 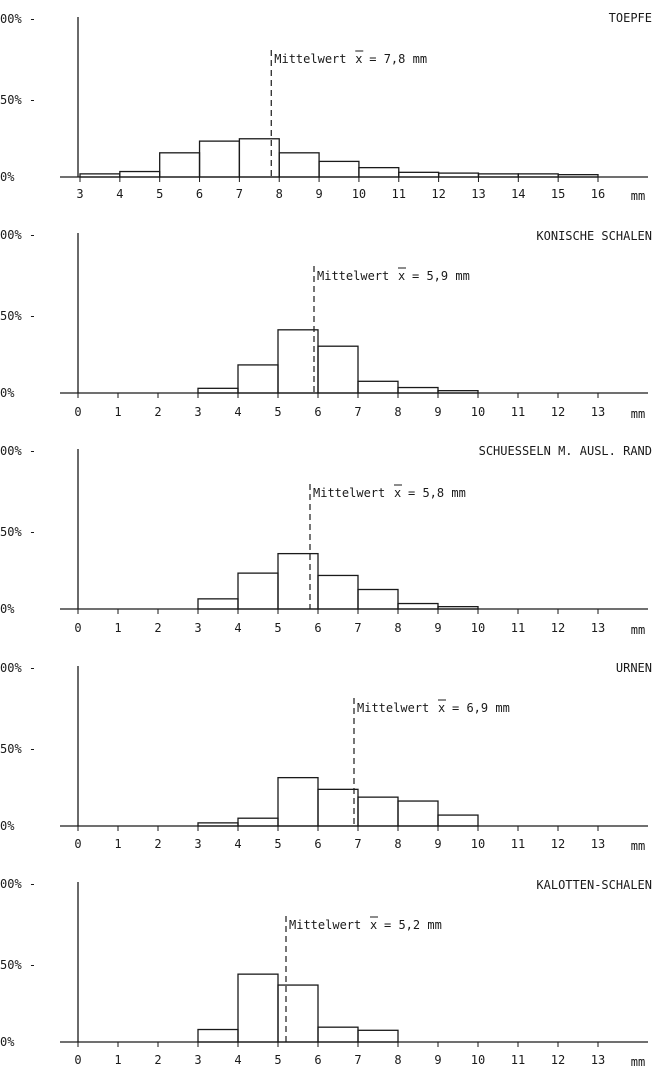 I want to click on panel-title: URNEN, so click(x=634, y=668).